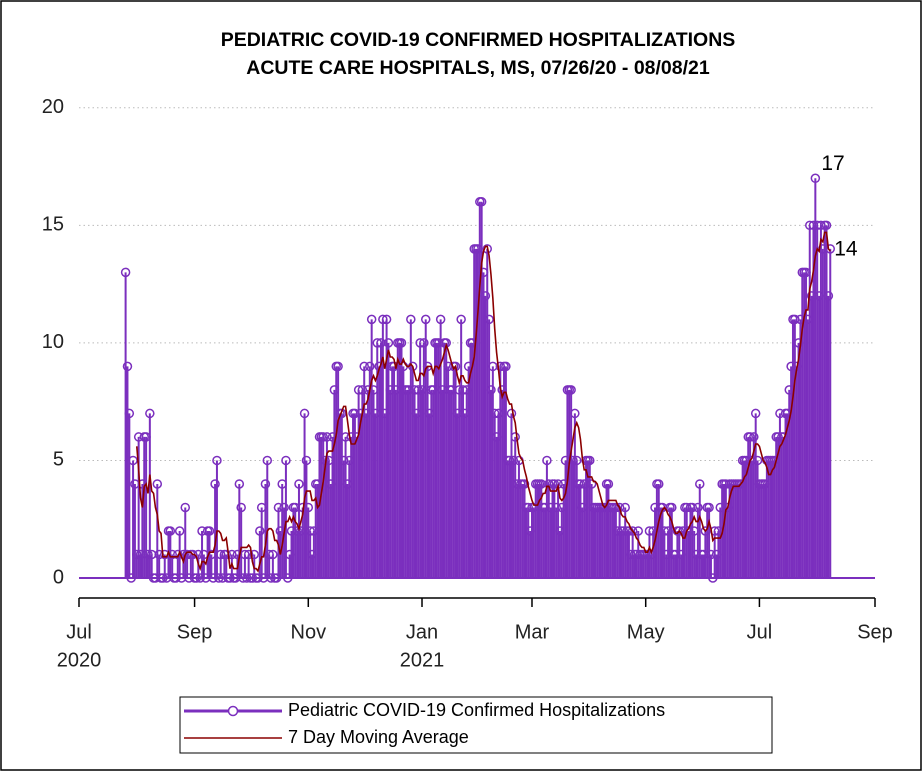 This screenshot has width=923, height=772. I want to click on x-tick-label: Mar, so click(532, 632).